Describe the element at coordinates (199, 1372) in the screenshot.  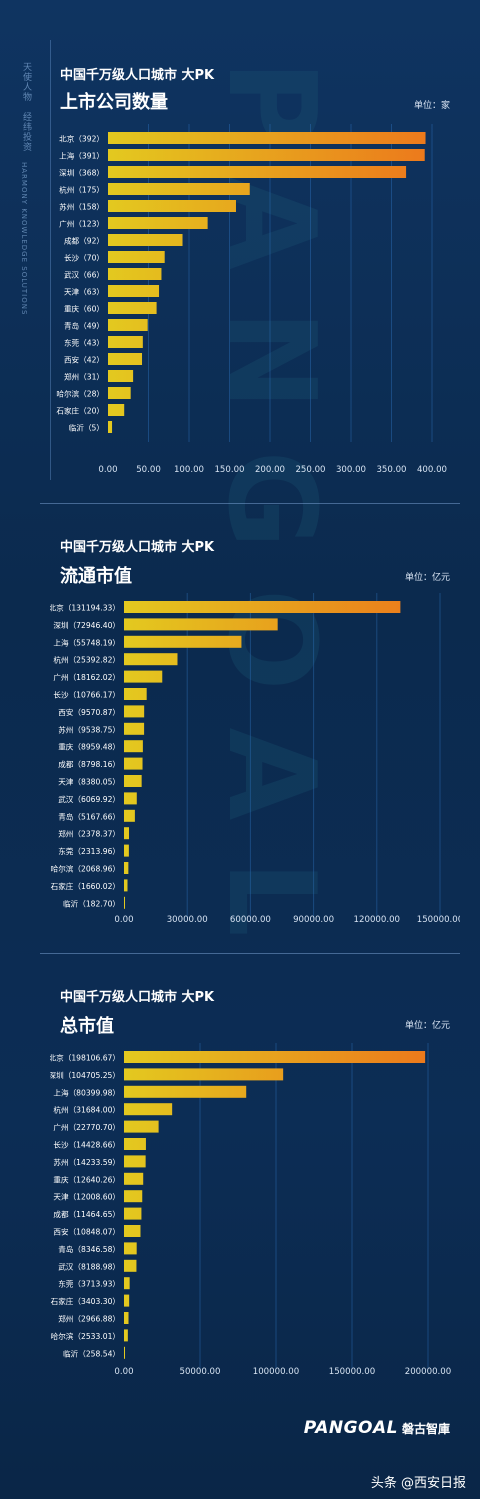
I see `x-tick-label: 50000.00` at that location.